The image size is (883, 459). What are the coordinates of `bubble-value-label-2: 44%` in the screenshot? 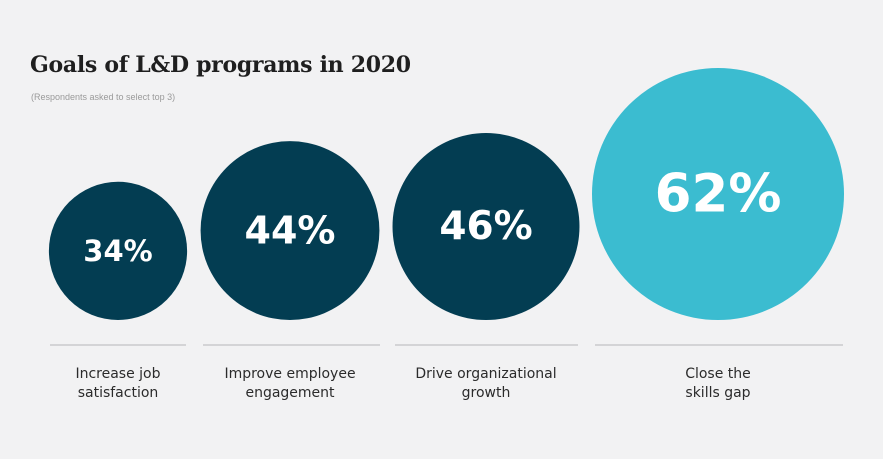 It's located at (290, 231).